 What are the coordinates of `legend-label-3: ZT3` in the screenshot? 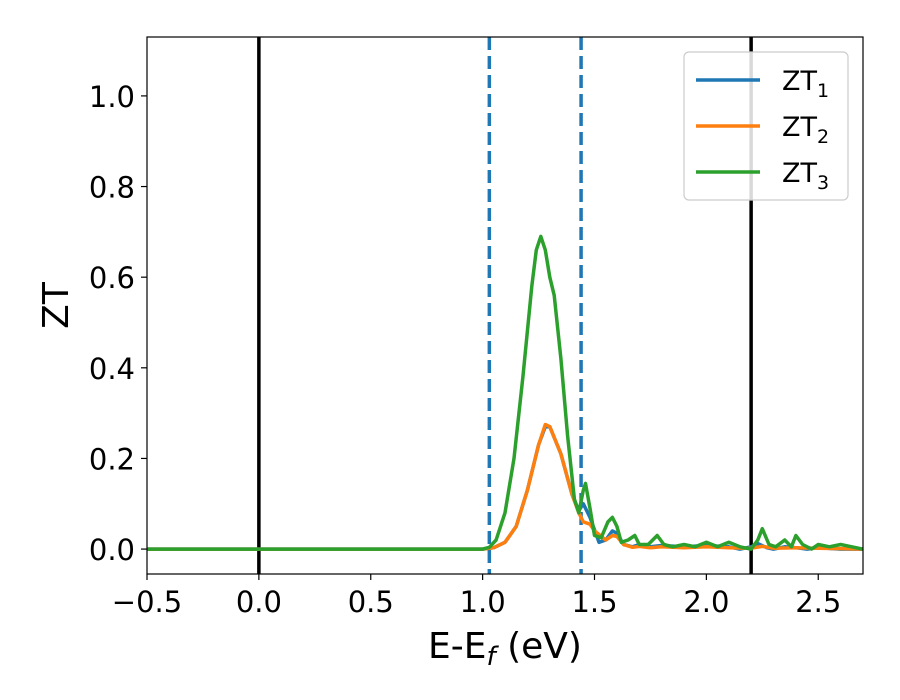 It's located at (805, 176).